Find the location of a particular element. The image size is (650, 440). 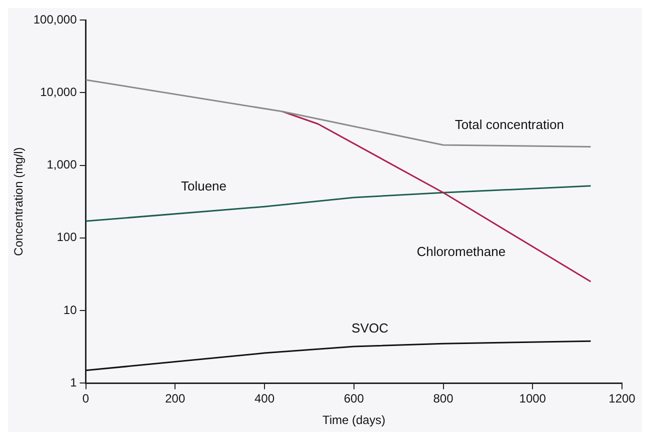

series-label: Total concentration is located at coordinates (509, 124).